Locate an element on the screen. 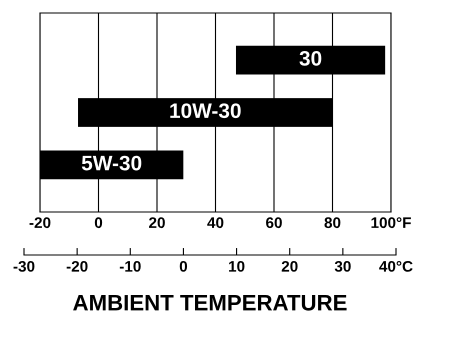  x2-tick-label: 0 is located at coordinates (184, 266).